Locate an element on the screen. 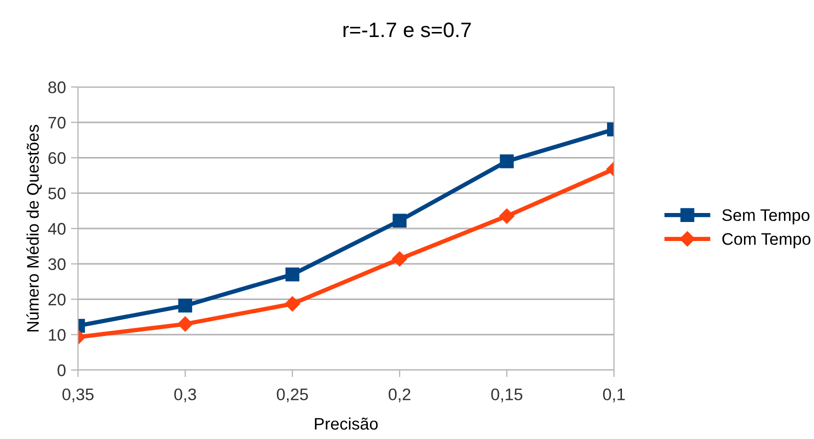 The height and width of the screenshot is (439, 814). x-tick-label: 0,15 is located at coordinates (506, 395).